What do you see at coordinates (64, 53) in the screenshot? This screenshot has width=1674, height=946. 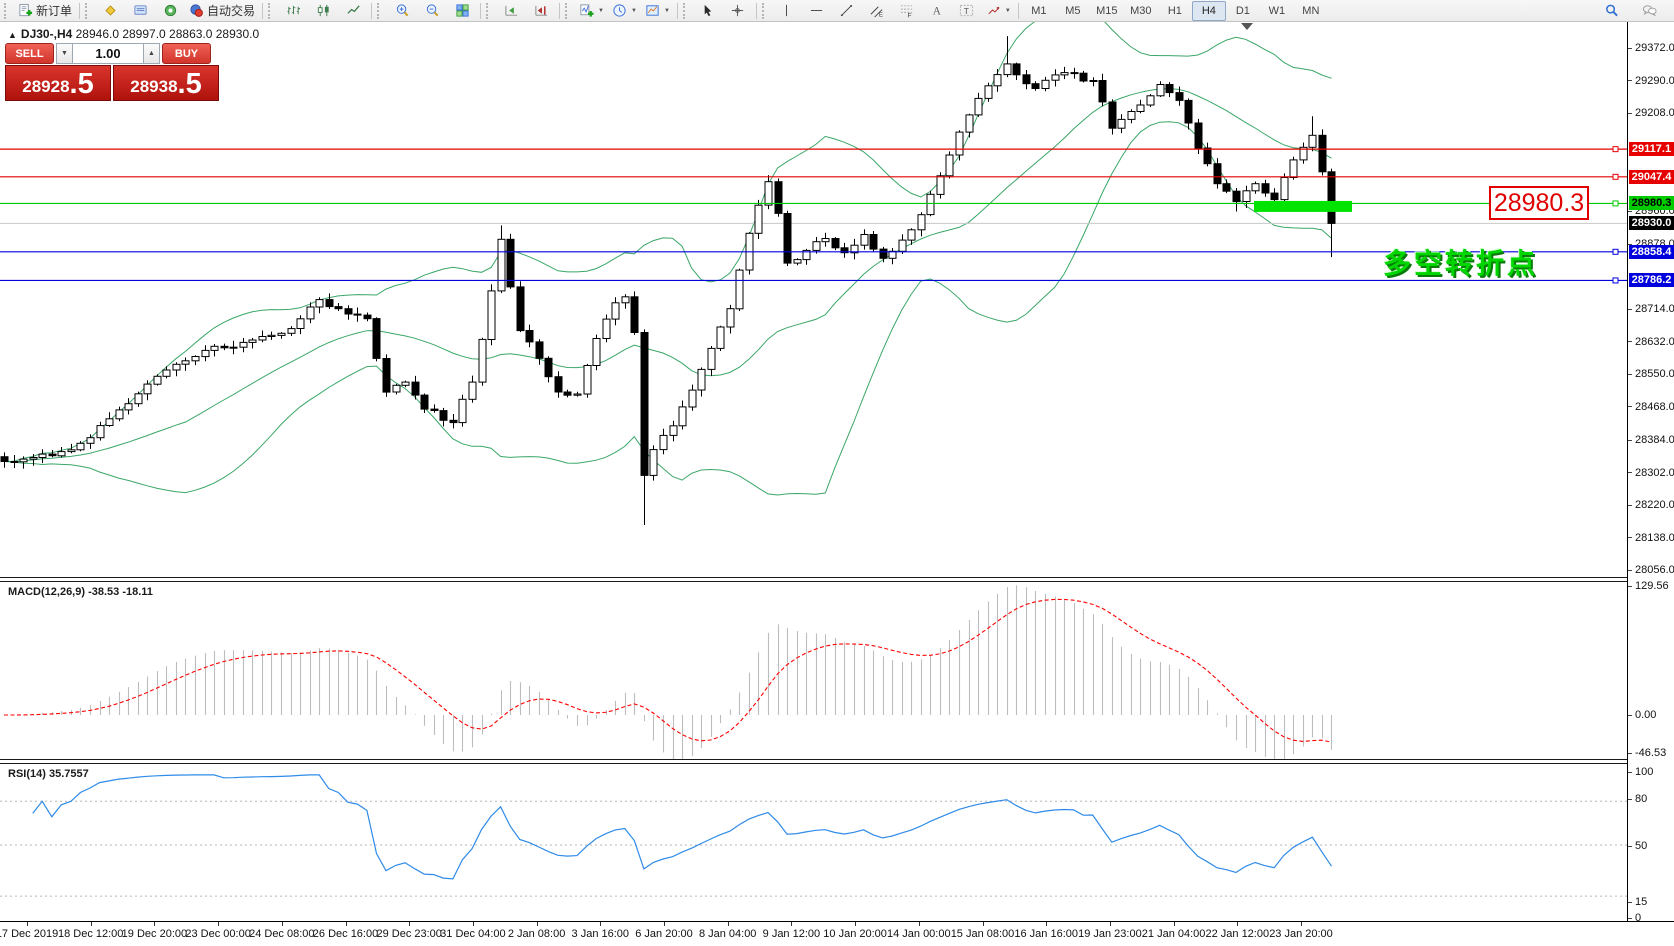 I see `volume-decrease-button: ▼` at bounding box center [64, 53].